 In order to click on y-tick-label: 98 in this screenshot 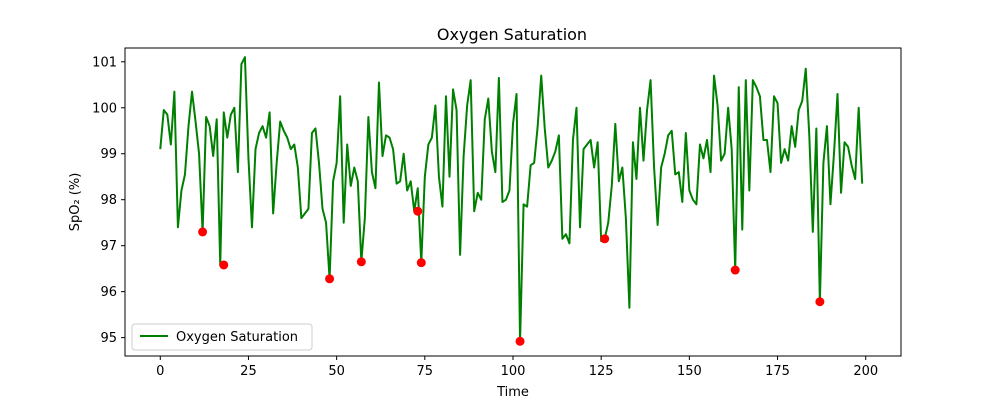, I will do `click(108, 200)`.